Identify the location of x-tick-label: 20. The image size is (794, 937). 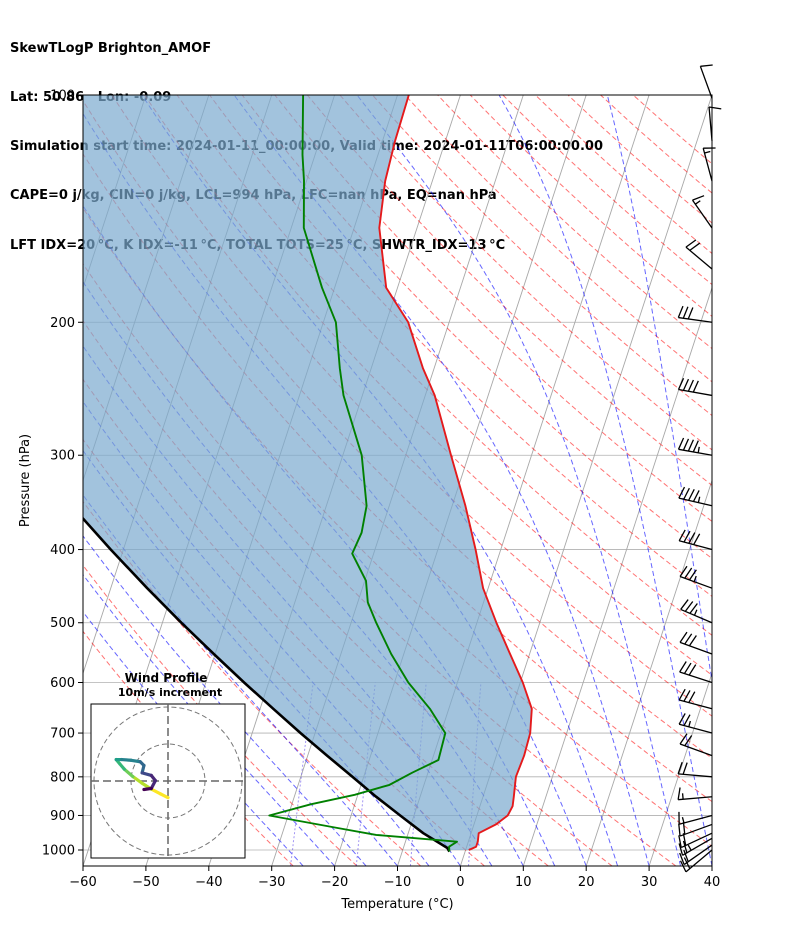
(586, 882).